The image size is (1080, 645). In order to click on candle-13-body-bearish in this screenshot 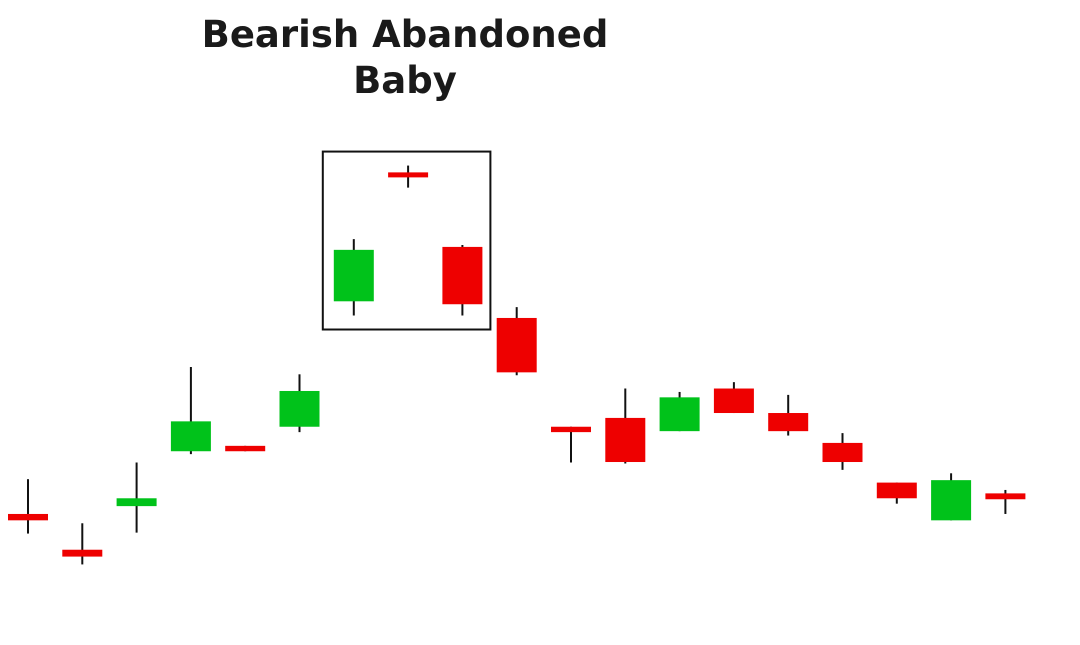, I will do `click(733, 401)`.